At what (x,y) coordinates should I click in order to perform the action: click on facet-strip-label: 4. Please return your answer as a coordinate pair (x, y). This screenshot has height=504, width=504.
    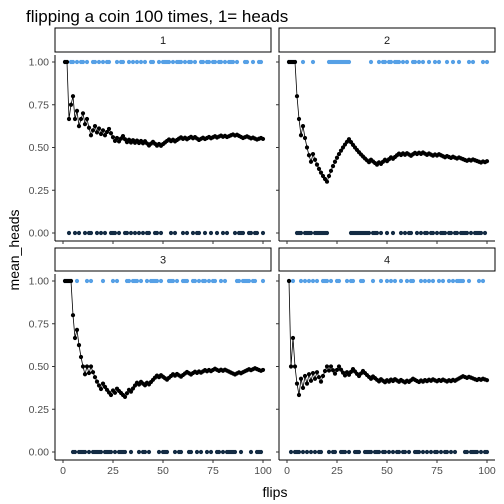
    Looking at the image, I should click on (387, 261).